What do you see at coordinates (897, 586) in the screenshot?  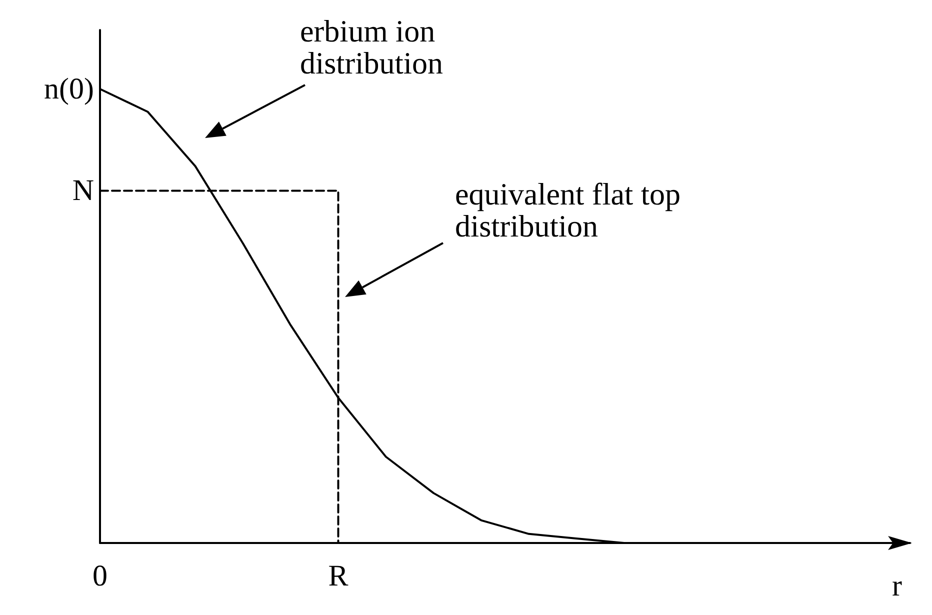 I see `x-axis-title: r` at bounding box center [897, 586].